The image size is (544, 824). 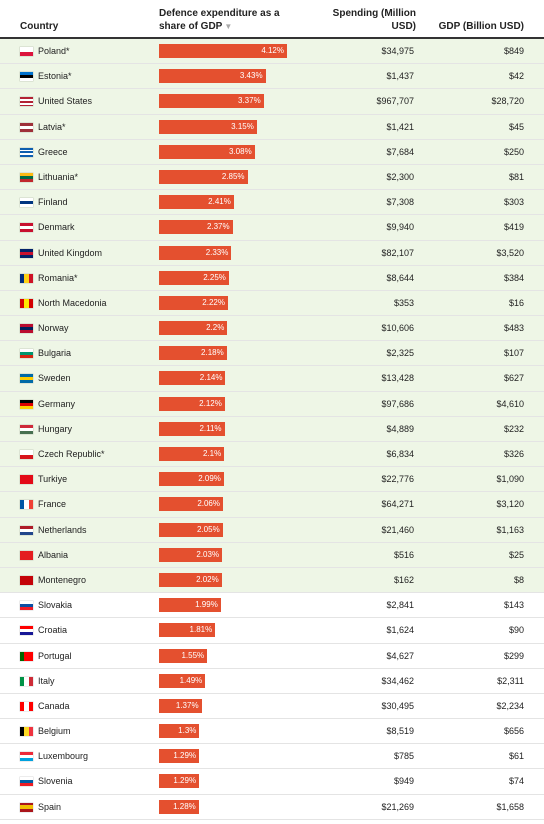 I want to click on share-bar: 2.12%, so click(x=192, y=403).